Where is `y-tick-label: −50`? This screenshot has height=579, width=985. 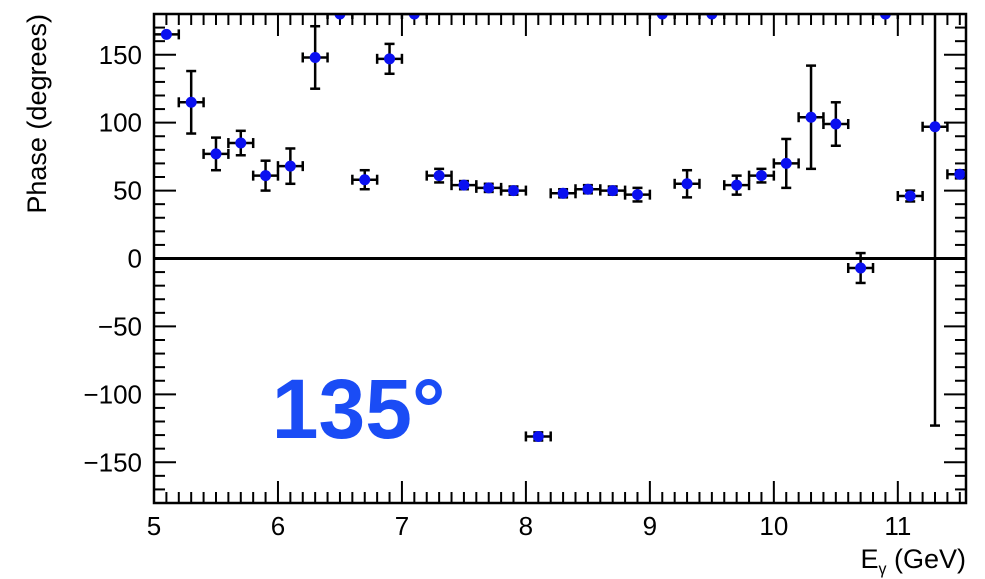
y-tick-label: −50 is located at coordinates (120, 326).